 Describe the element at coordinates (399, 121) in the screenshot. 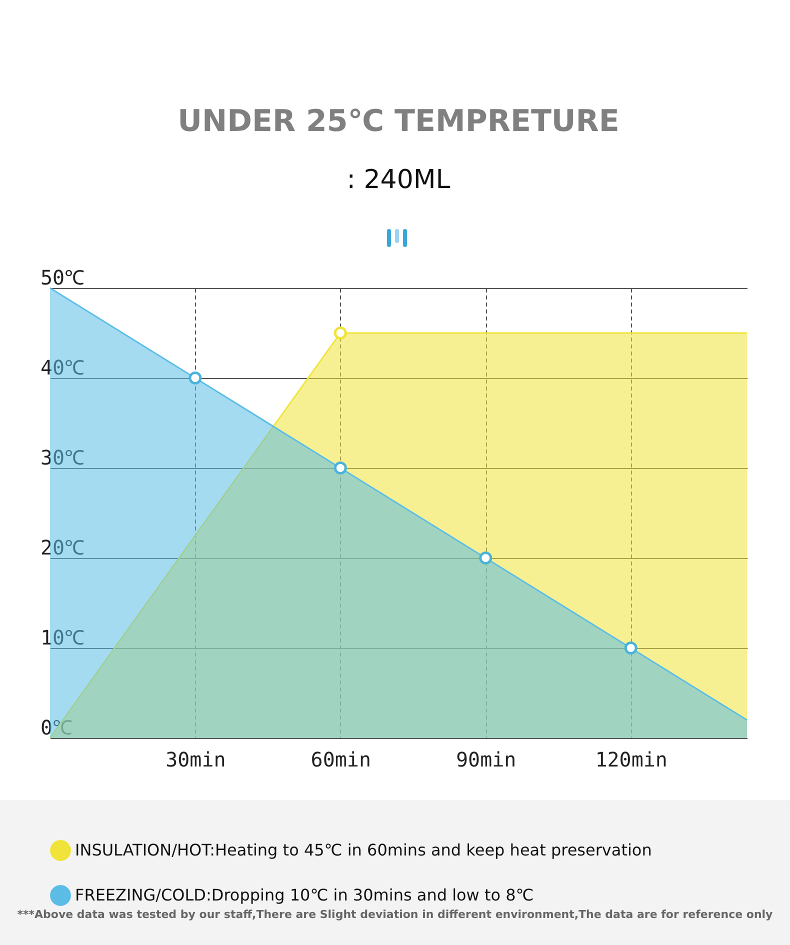

I see `chart-title: UNDER 25℃ TEMPRETURE` at that location.